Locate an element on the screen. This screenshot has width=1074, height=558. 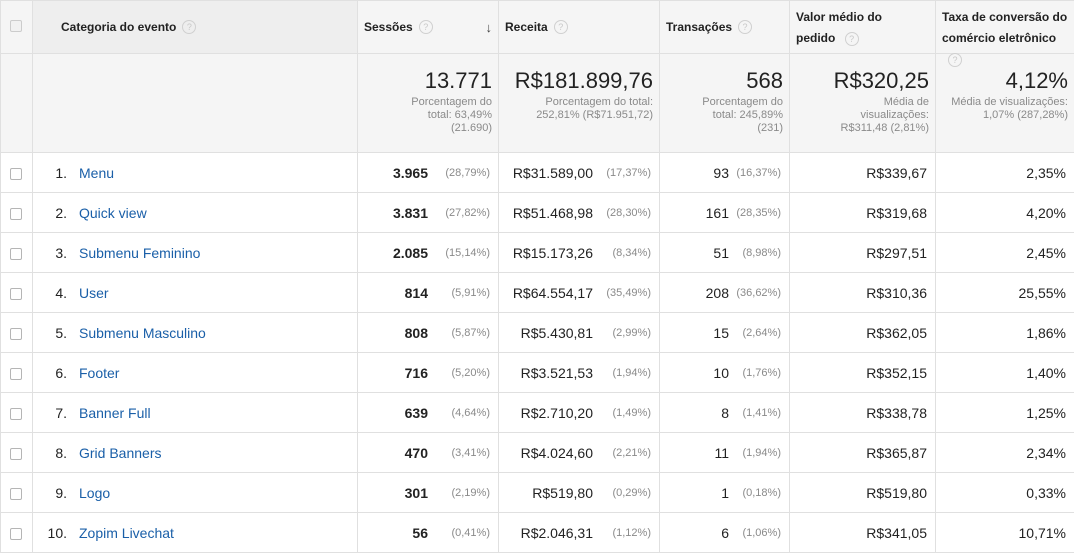
col-header-avg-order-line1: Valor médio do is located at coordinates (839, 17).